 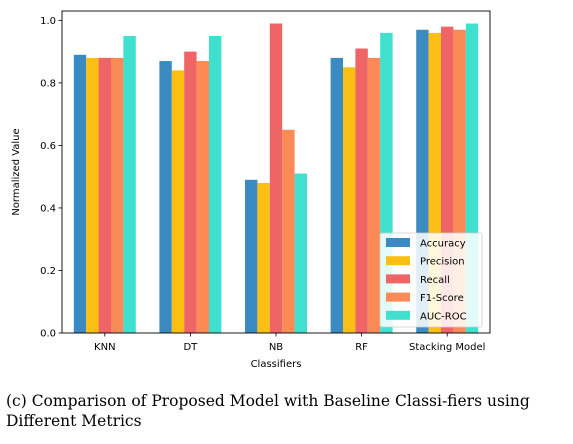 What do you see at coordinates (190, 347) in the screenshot?
I see `x-tick-label: DT` at bounding box center [190, 347].